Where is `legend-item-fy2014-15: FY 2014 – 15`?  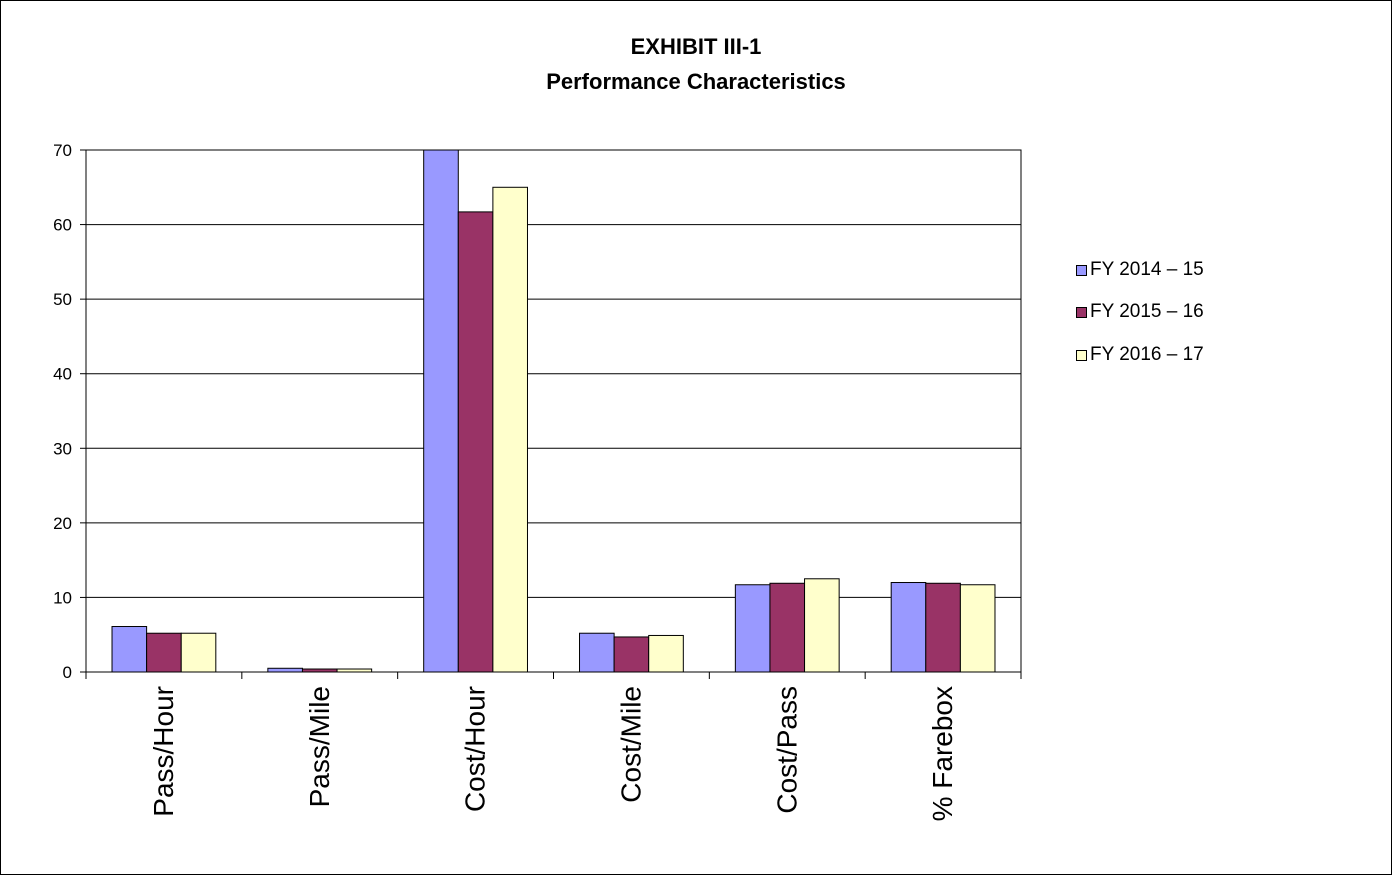
legend-item-fy2014-15: FY 2014 – 15 is located at coordinates (1140, 270).